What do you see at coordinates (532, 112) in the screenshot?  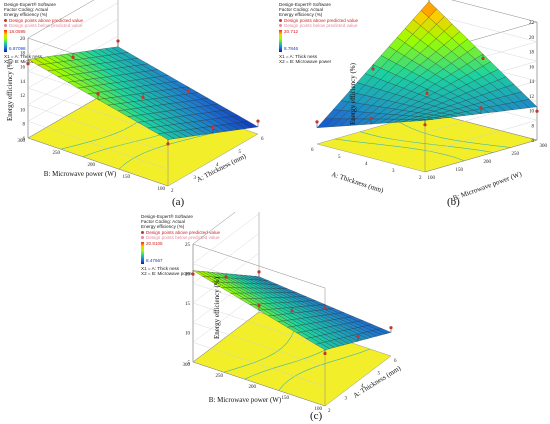 I see `z-tick-label: 10` at bounding box center [532, 112].